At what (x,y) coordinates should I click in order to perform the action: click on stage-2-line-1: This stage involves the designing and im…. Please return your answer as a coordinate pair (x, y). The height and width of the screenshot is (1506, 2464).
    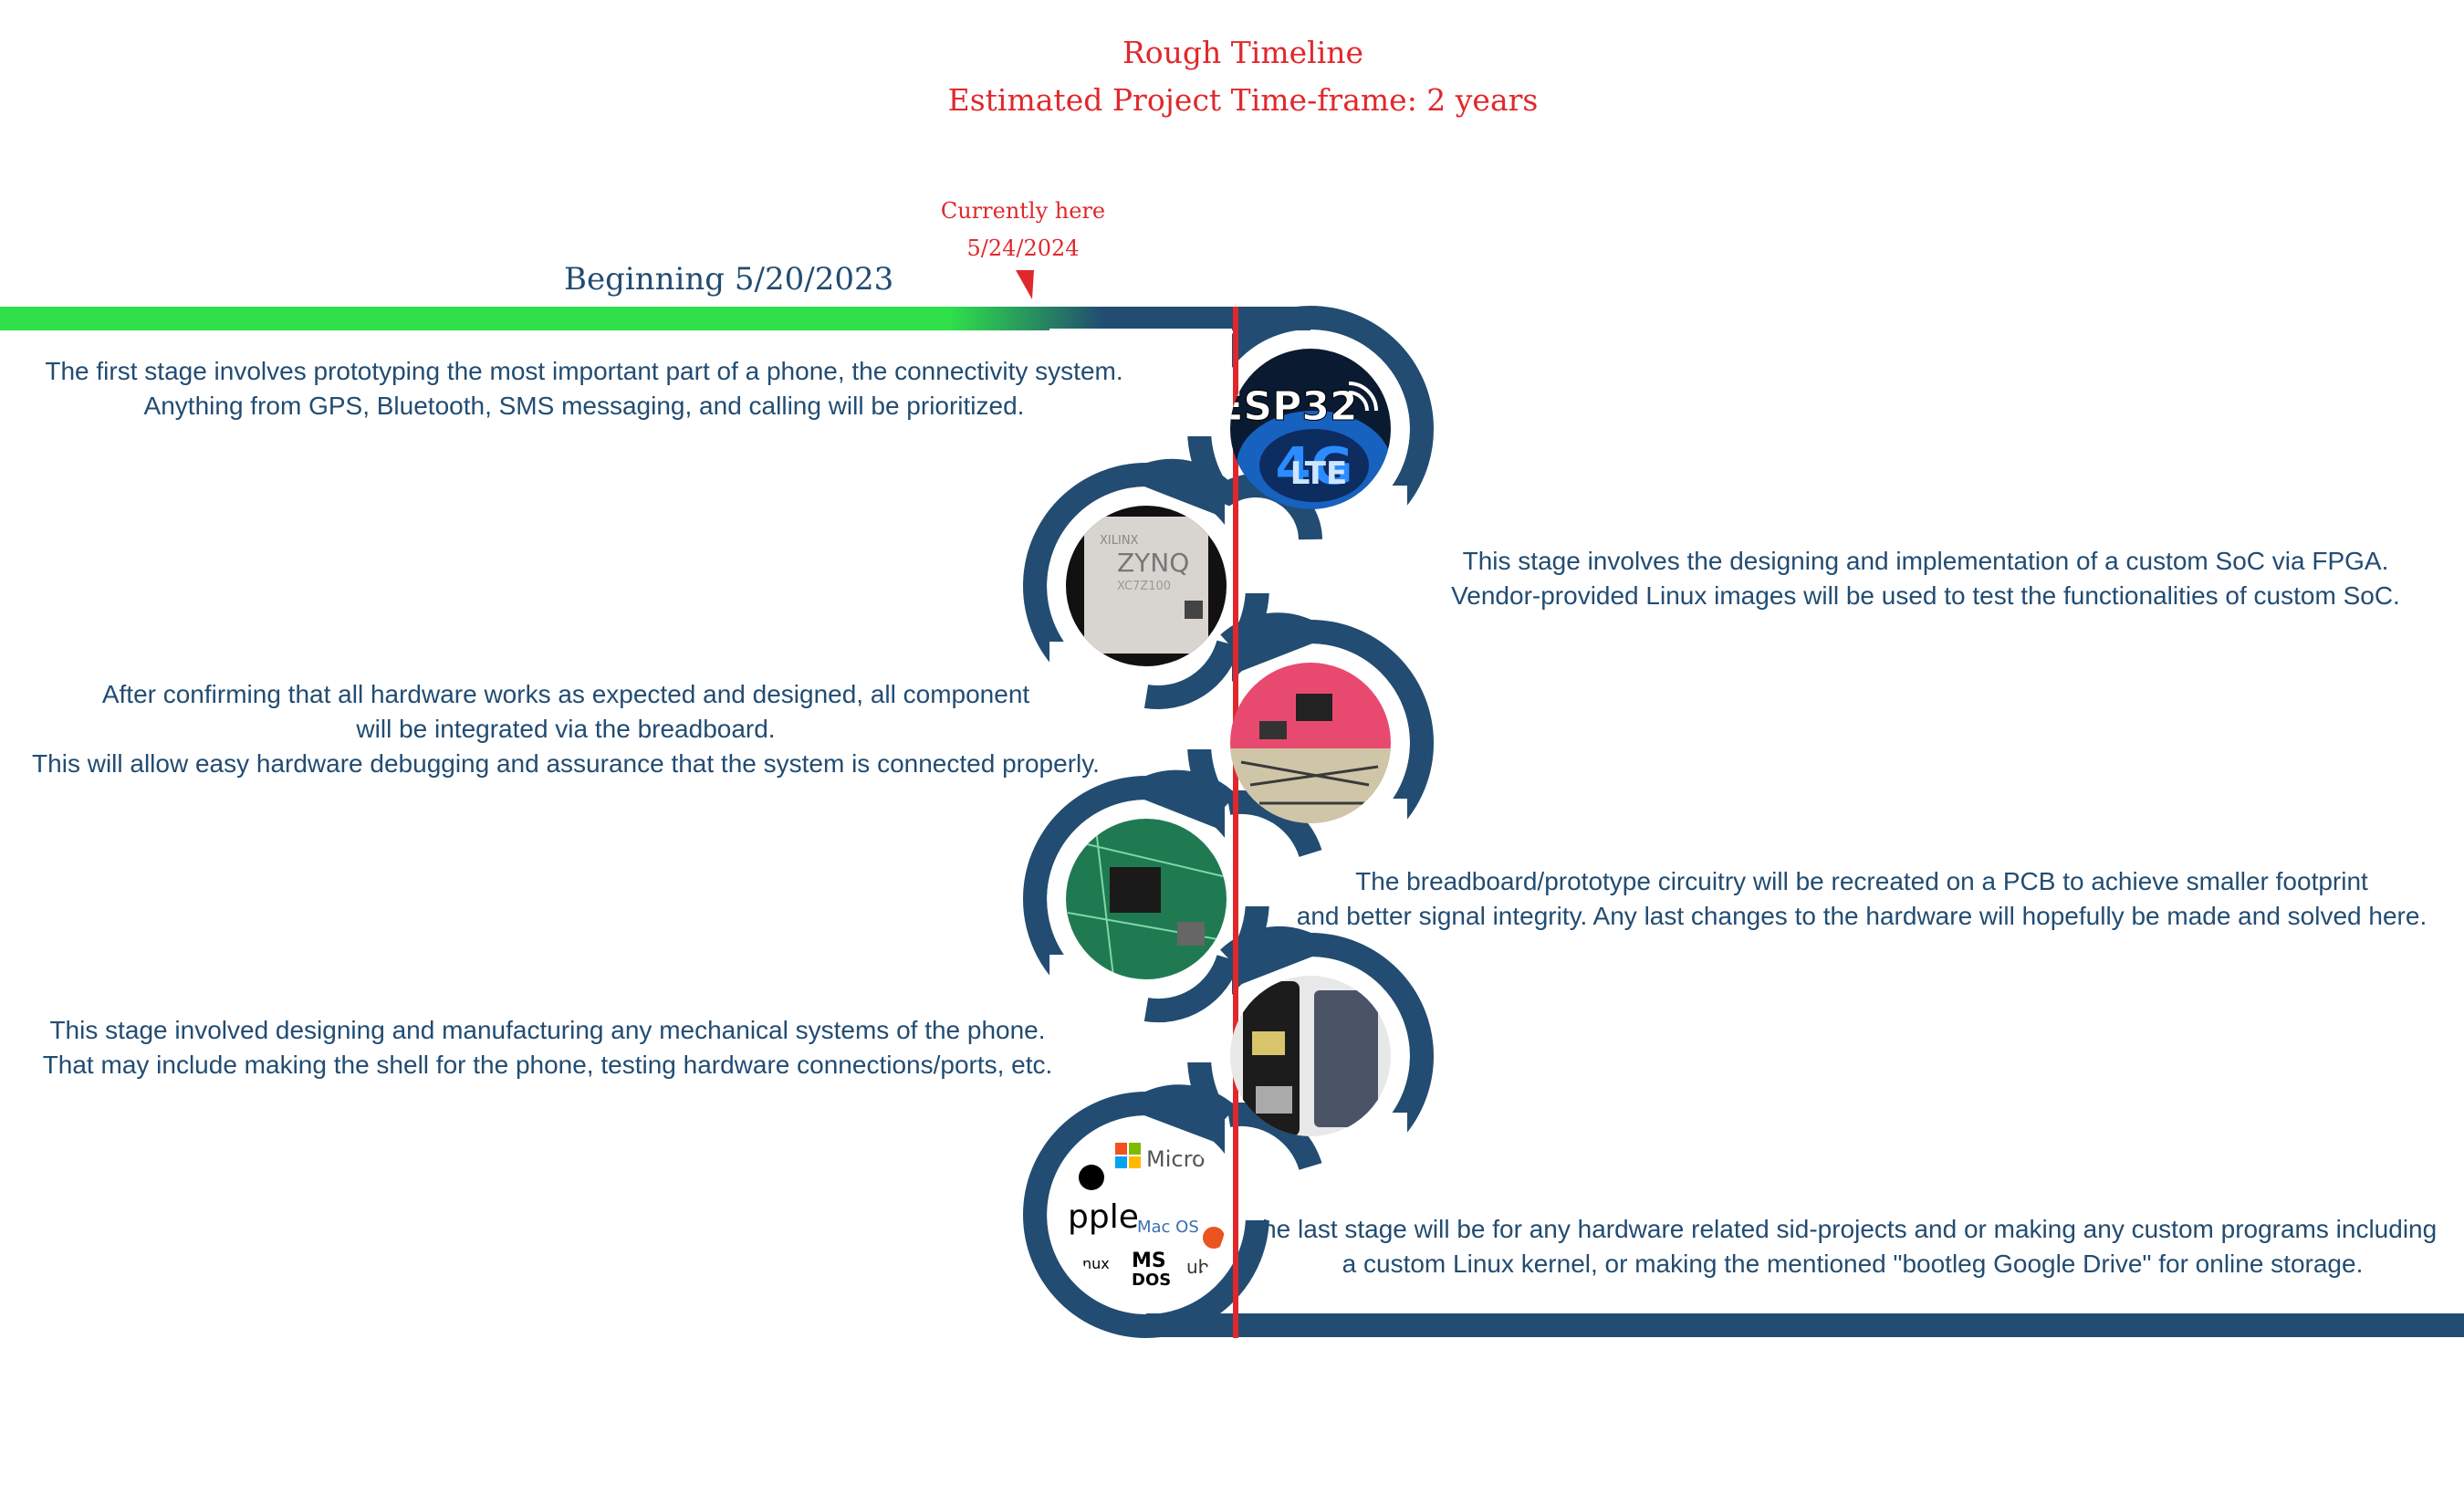
    Looking at the image, I should click on (1925, 561).